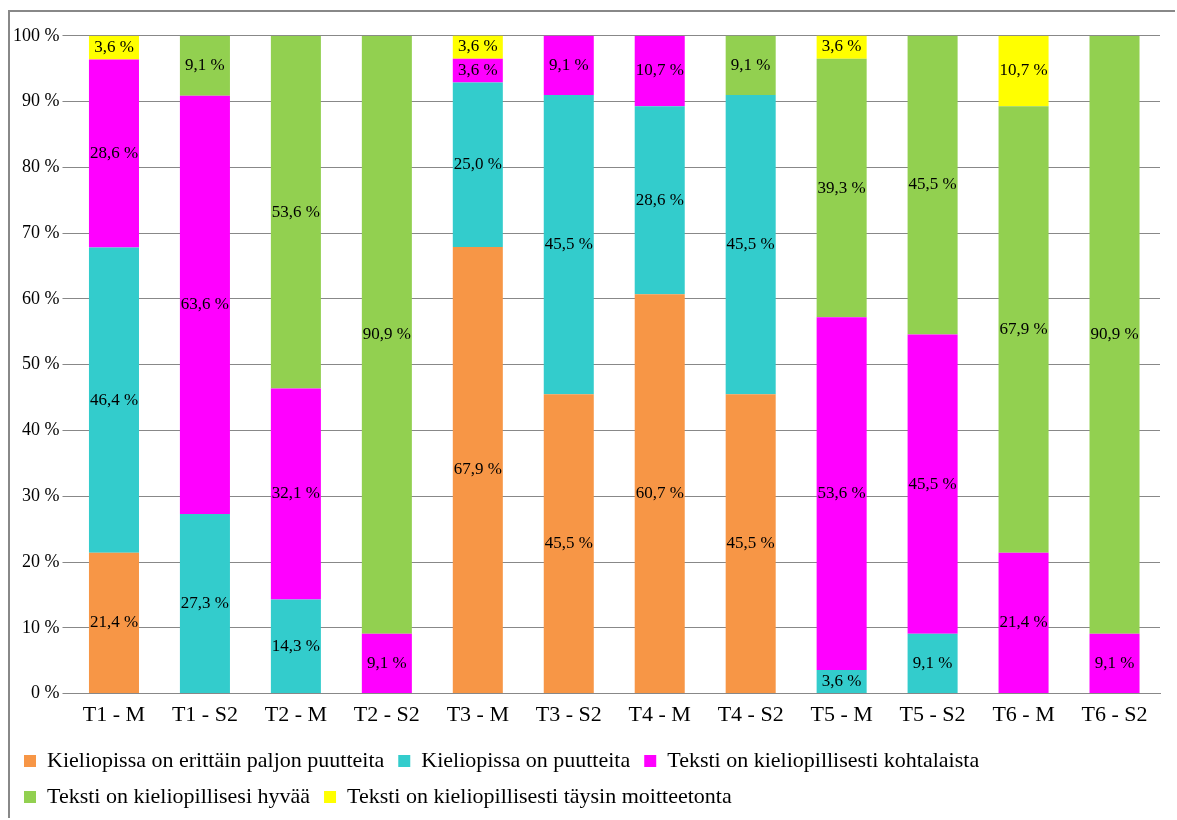 The height and width of the screenshot is (820, 1177). Describe the element at coordinates (477, 713) in the screenshot. I see `x-tick-label: T3 - M` at that location.